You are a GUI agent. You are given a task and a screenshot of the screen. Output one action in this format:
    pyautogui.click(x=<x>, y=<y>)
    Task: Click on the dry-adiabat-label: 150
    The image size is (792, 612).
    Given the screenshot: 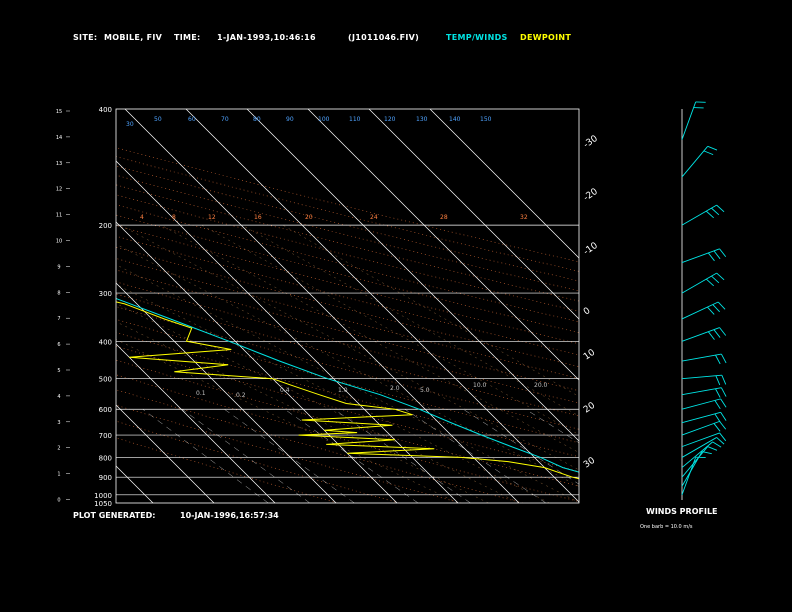 What is the action you would take?
    pyautogui.click(x=486, y=119)
    